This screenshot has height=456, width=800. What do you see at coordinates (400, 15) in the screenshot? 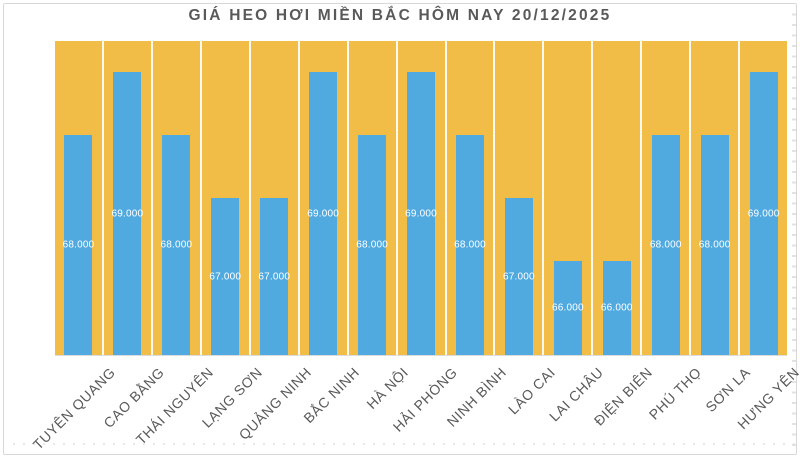
I see `chart-title: GIÁ HEO HƠI MIỀN BẮC HÔM NAY 20/12/2025` at bounding box center [400, 15].